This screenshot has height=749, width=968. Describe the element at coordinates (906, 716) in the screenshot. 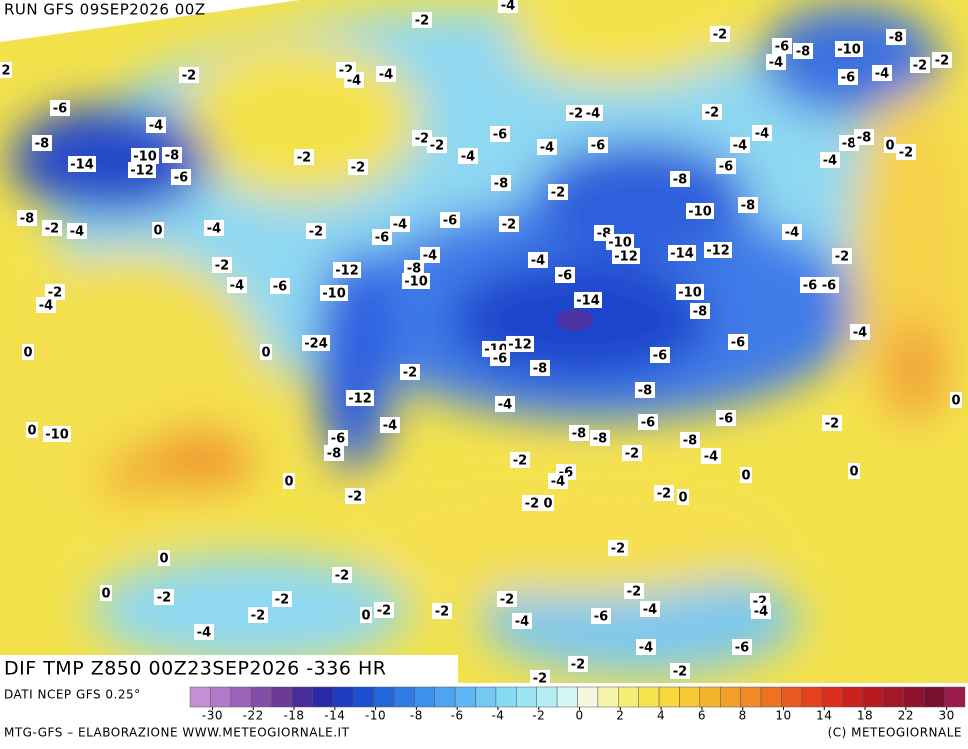

I see `colorbar-tick-label: 22` at that location.